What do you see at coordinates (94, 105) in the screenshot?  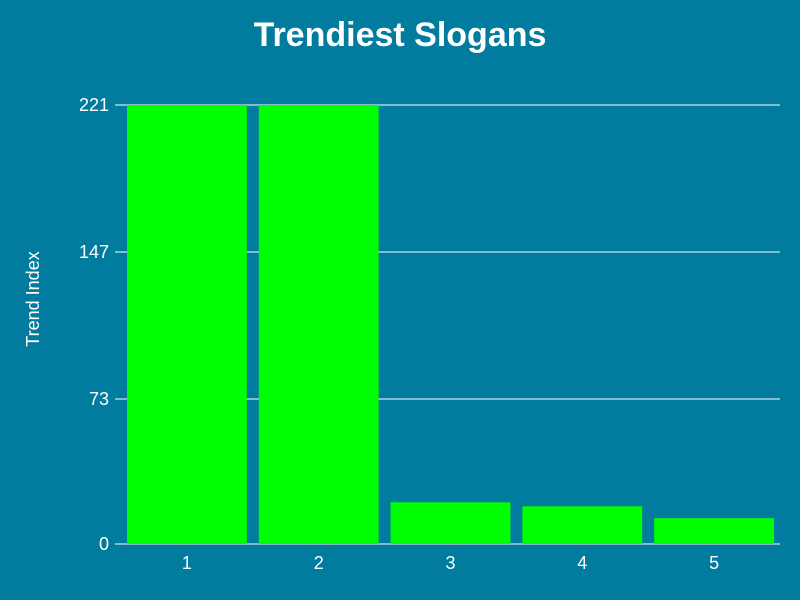 I see `y-tick-label: 221` at bounding box center [94, 105].